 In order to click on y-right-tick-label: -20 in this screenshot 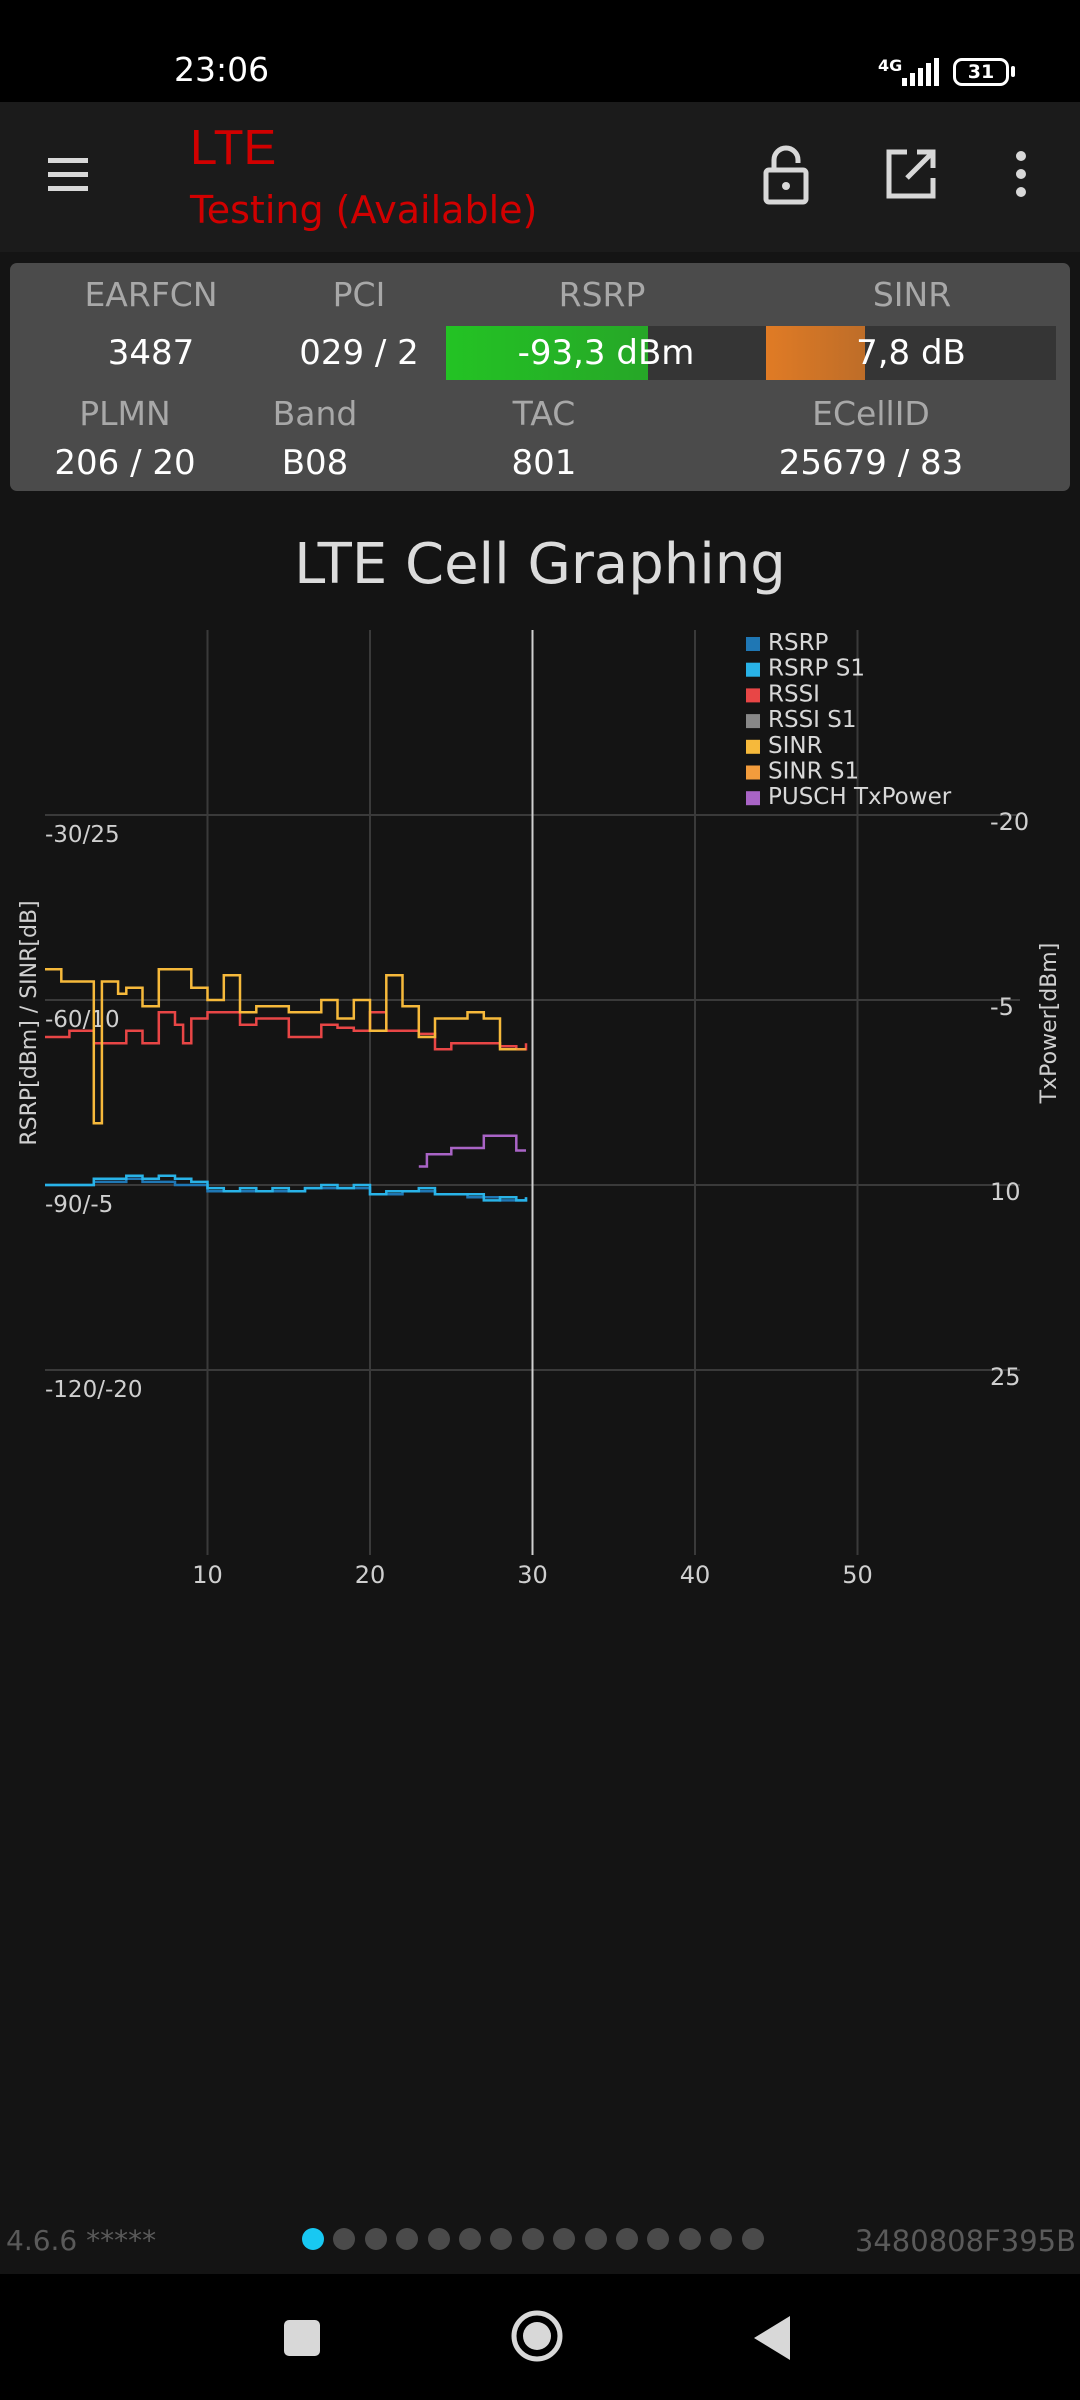, I will do `click(1009, 822)`.